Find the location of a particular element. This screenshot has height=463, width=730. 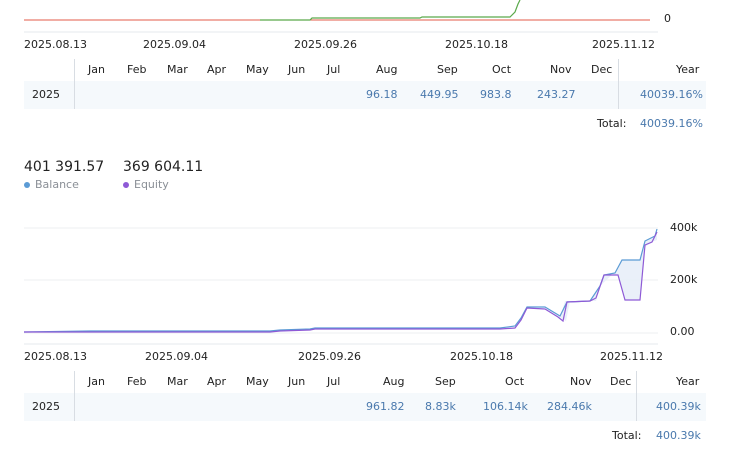

equity-value: 369 604.11 is located at coordinates (163, 167).